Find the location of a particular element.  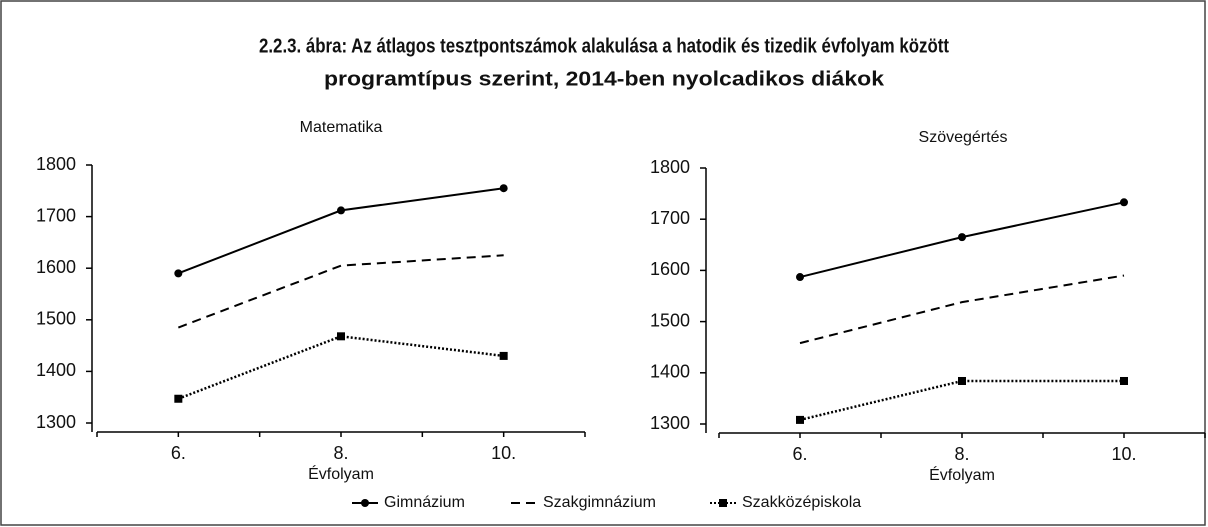

legend-label: Szakközépiskola is located at coordinates (801, 502).